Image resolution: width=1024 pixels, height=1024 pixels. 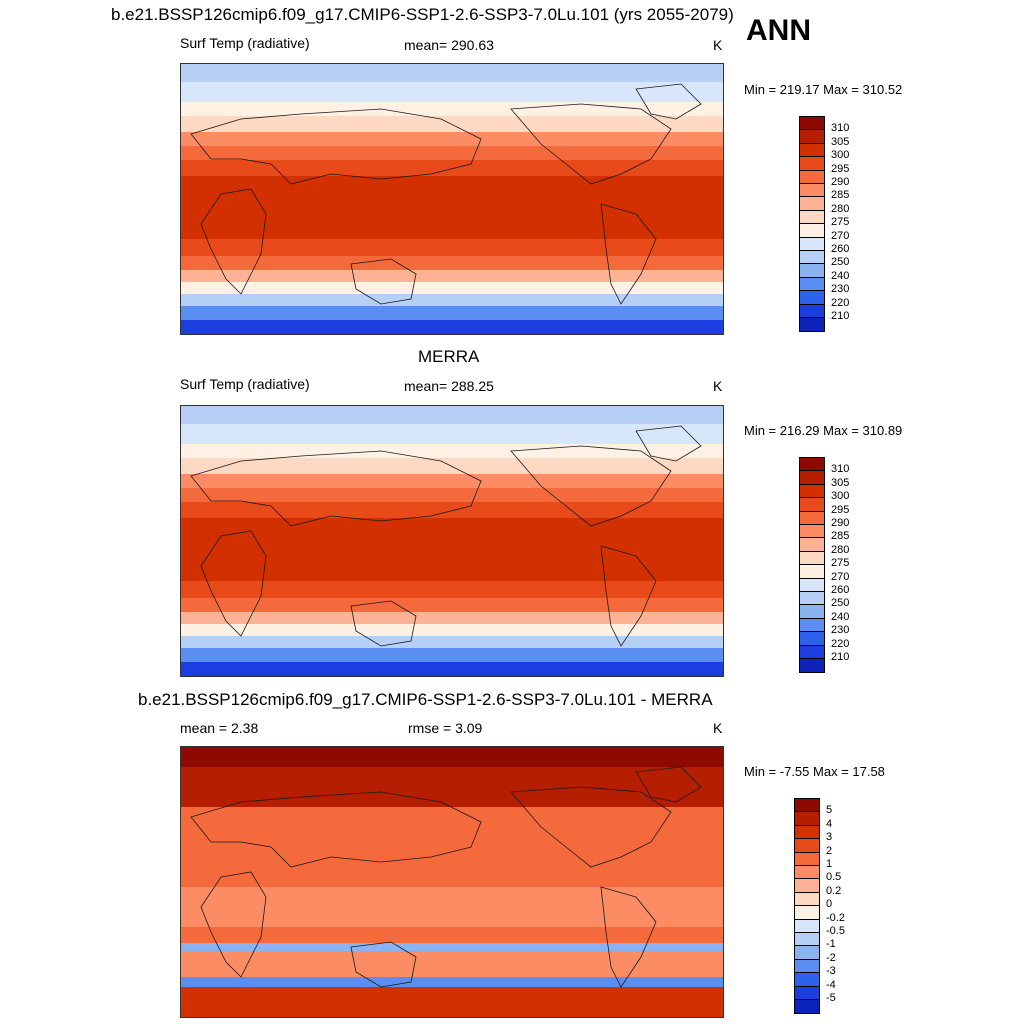 I want to click on colorbar-tick-label: -4, so click(x=831, y=984).